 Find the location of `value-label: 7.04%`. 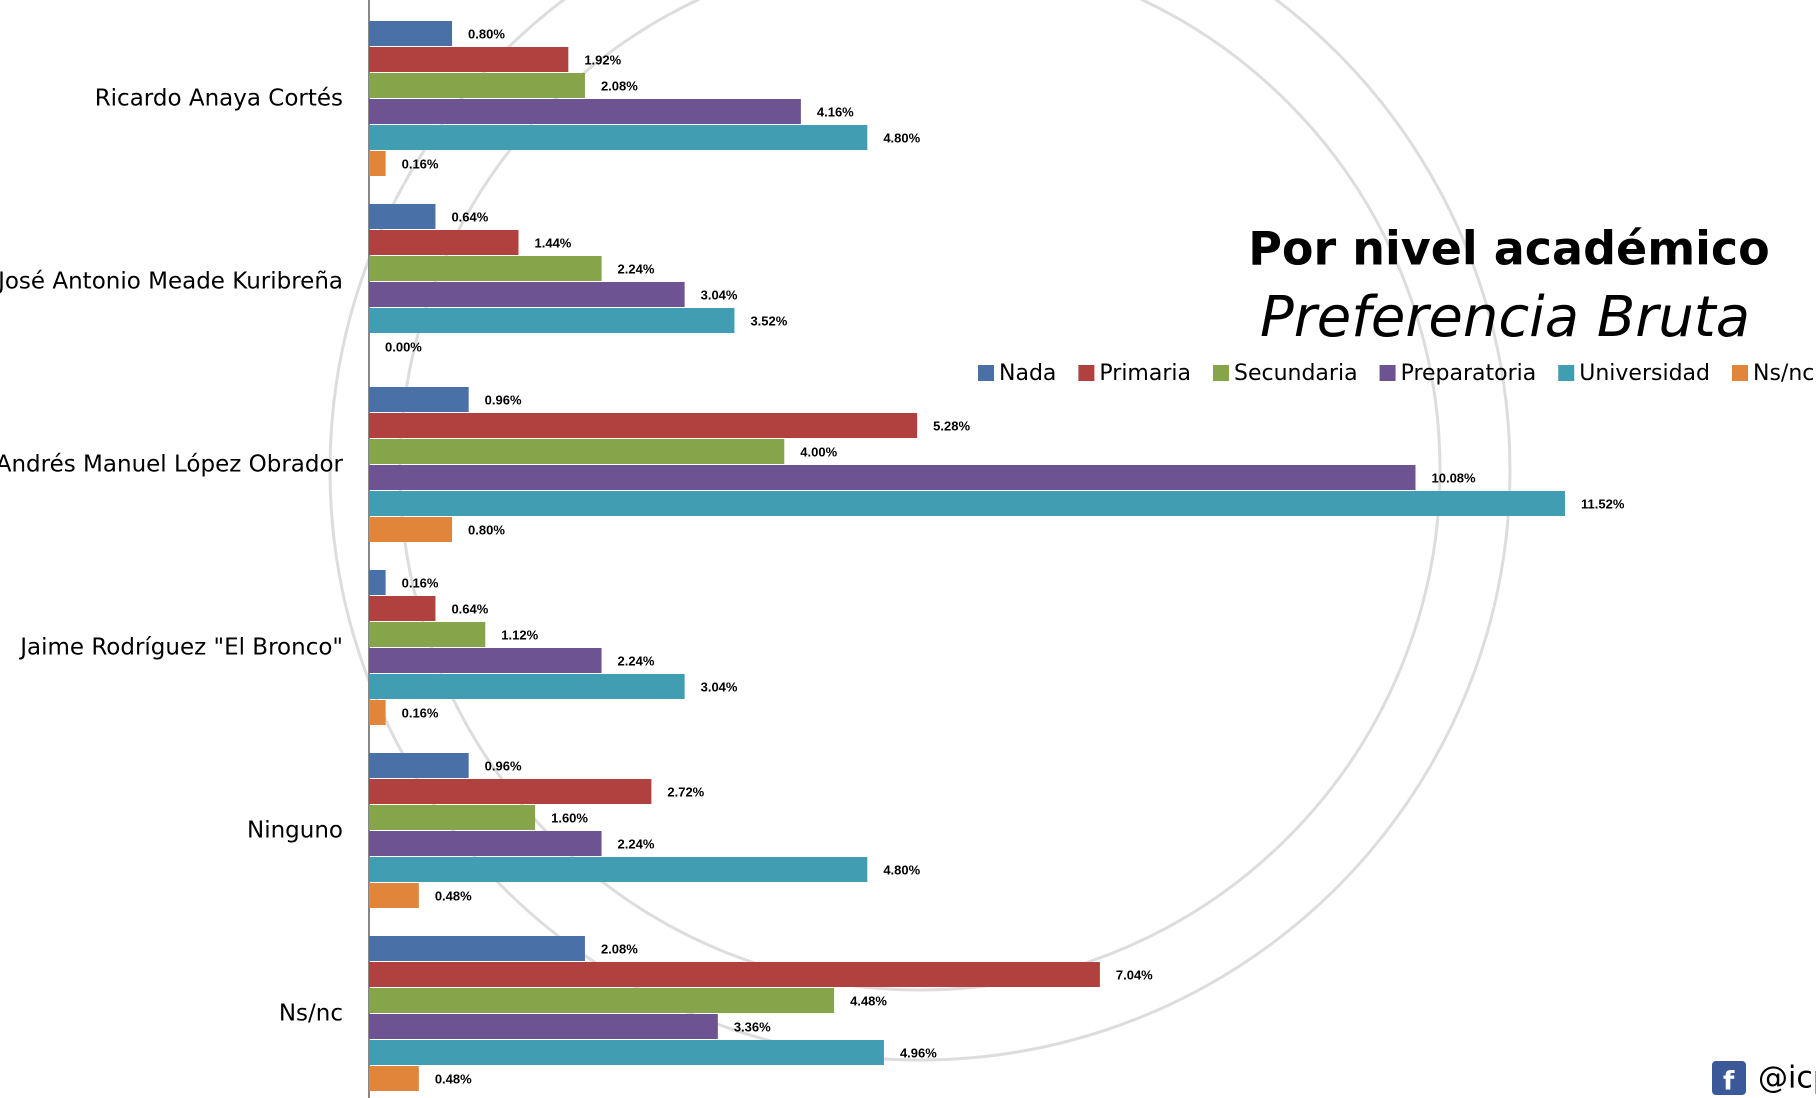

value-label: 7.04% is located at coordinates (1134, 974).